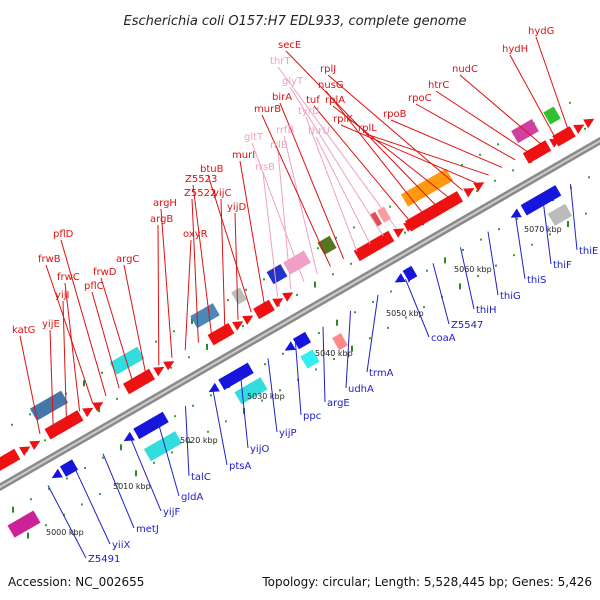  Describe the element at coordinates (49, 259) in the screenshot. I see `gene-label: frwB` at that location.